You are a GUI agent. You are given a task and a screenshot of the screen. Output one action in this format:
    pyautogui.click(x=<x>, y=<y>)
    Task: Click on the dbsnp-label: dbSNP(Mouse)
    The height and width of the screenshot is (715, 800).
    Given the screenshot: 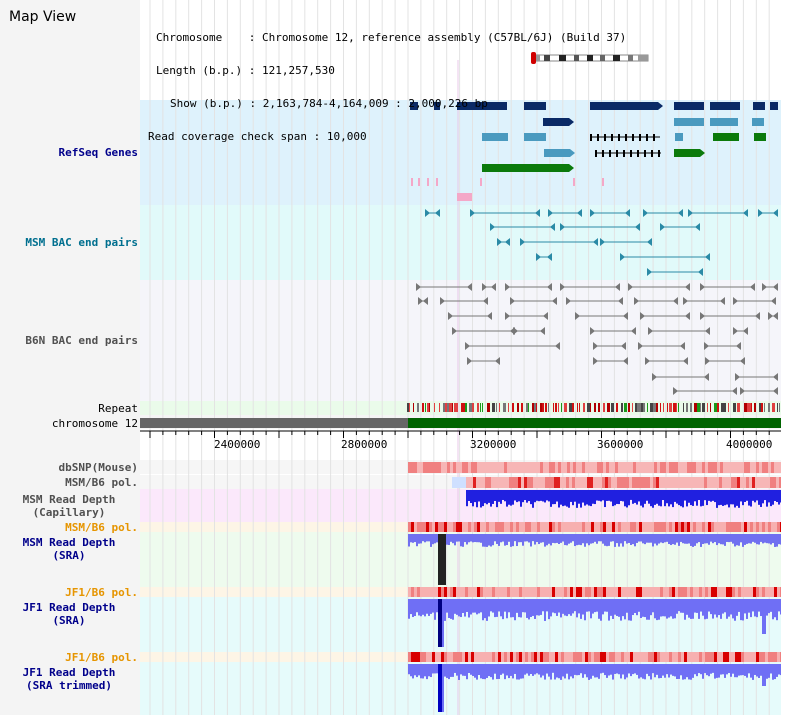 What is the action you would take?
    pyautogui.click(x=98, y=467)
    